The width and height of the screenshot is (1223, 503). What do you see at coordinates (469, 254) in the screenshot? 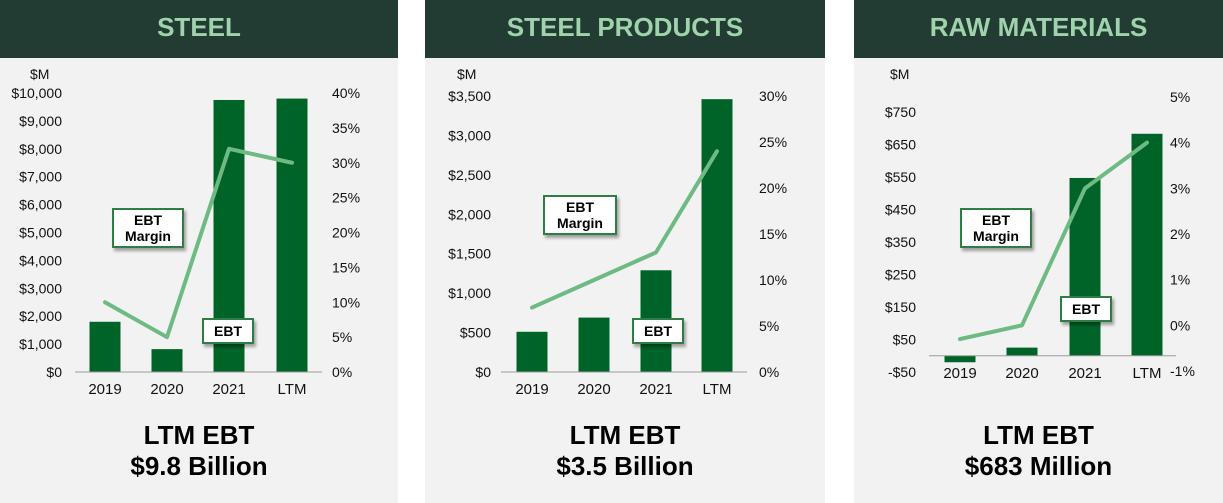
I see `y-tick-label: $1,500` at bounding box center [469, 254].